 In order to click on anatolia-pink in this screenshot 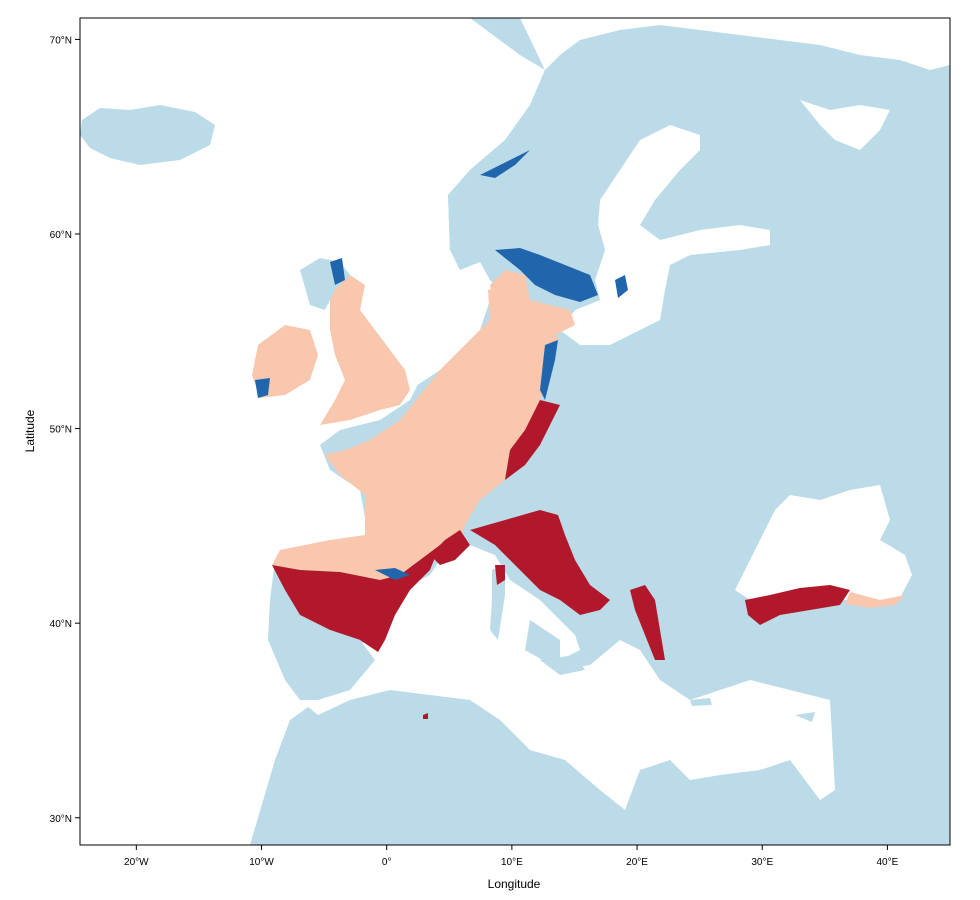, I will do `click(875, 600)`.